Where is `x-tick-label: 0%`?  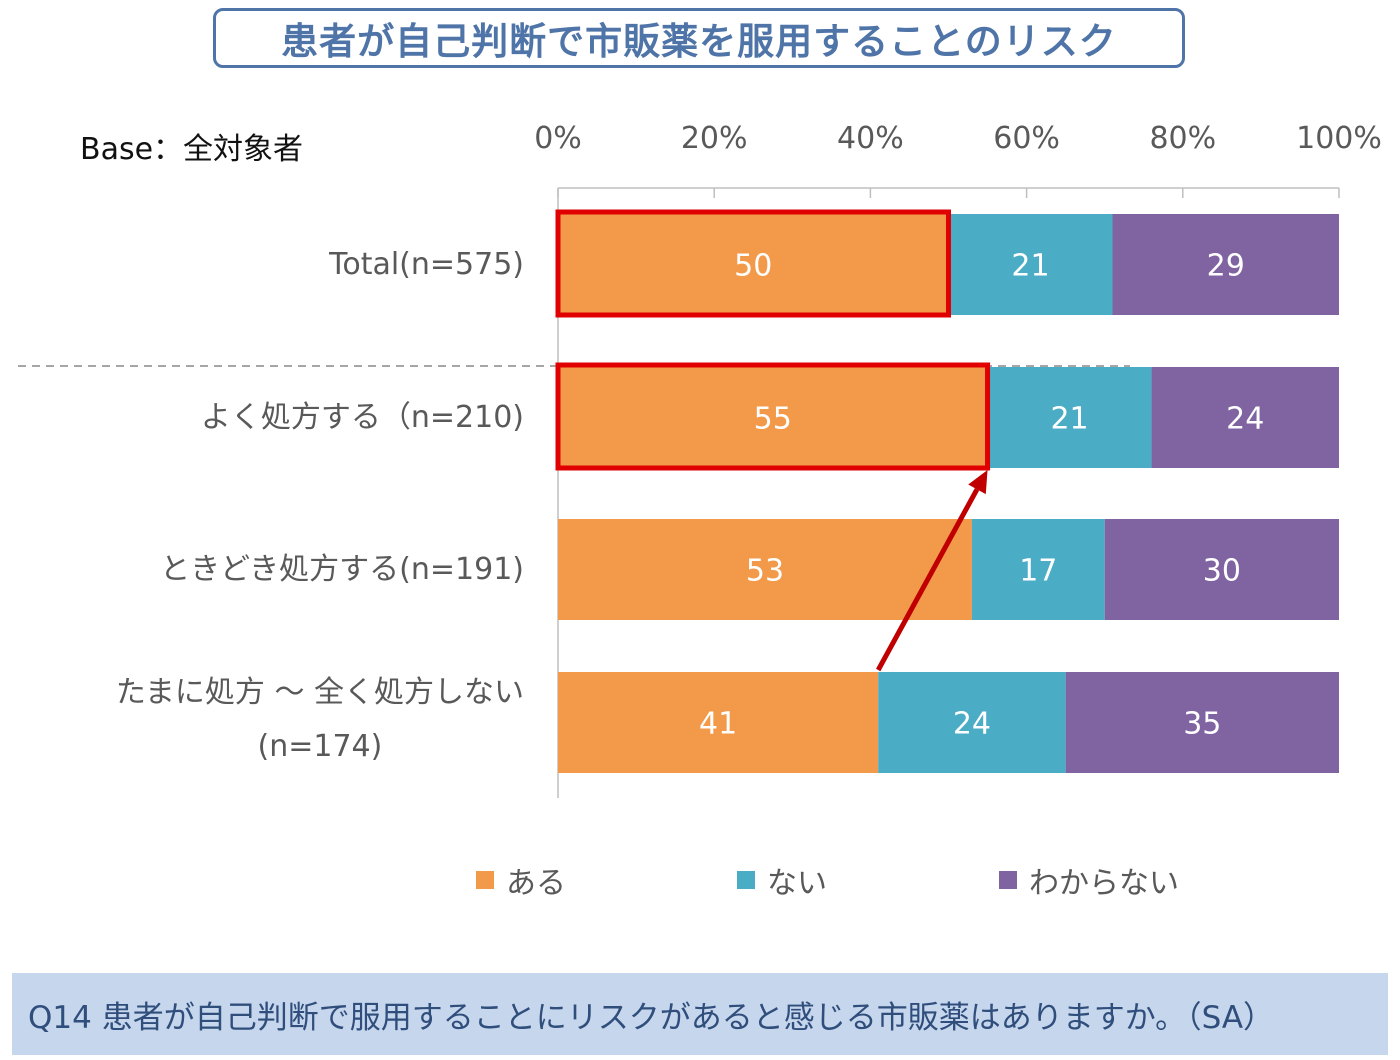
x-tick-label: 0% is located at coordinates (558, 138).